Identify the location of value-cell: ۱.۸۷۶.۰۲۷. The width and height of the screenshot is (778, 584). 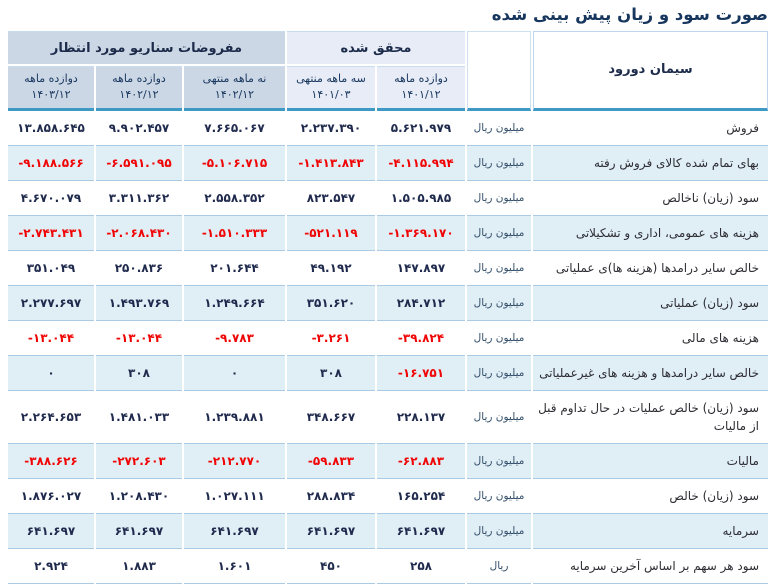
(51, 496).